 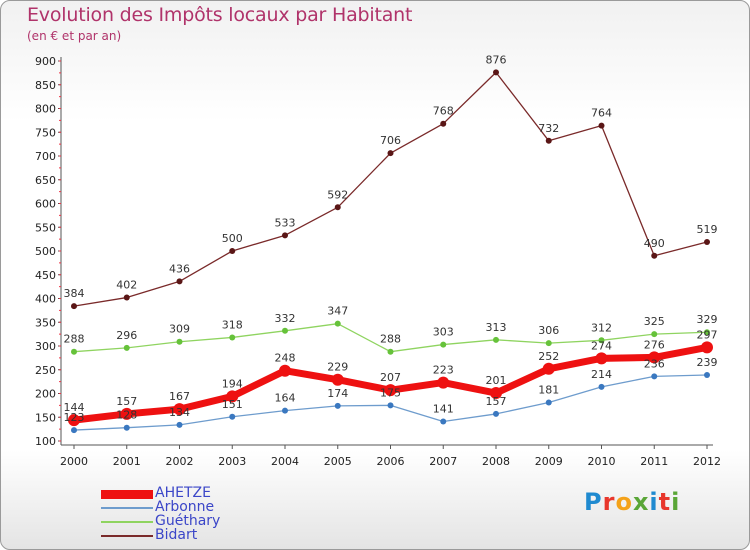 What do you see at coordinates (285, 222) in the screenshot?
I see `data-label: 533` at bounding box center [285, 222].